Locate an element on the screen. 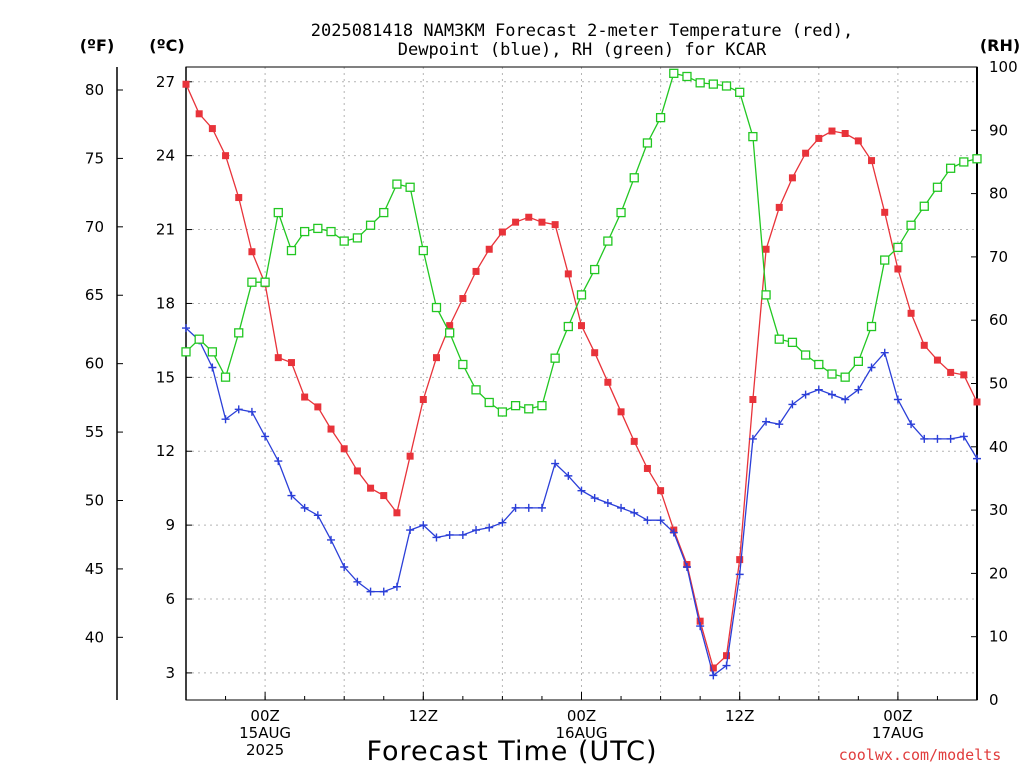 This screenshot has width=1024, height=768. fahrenheit-tick-label: 75 is located at coordinates (94, 158).